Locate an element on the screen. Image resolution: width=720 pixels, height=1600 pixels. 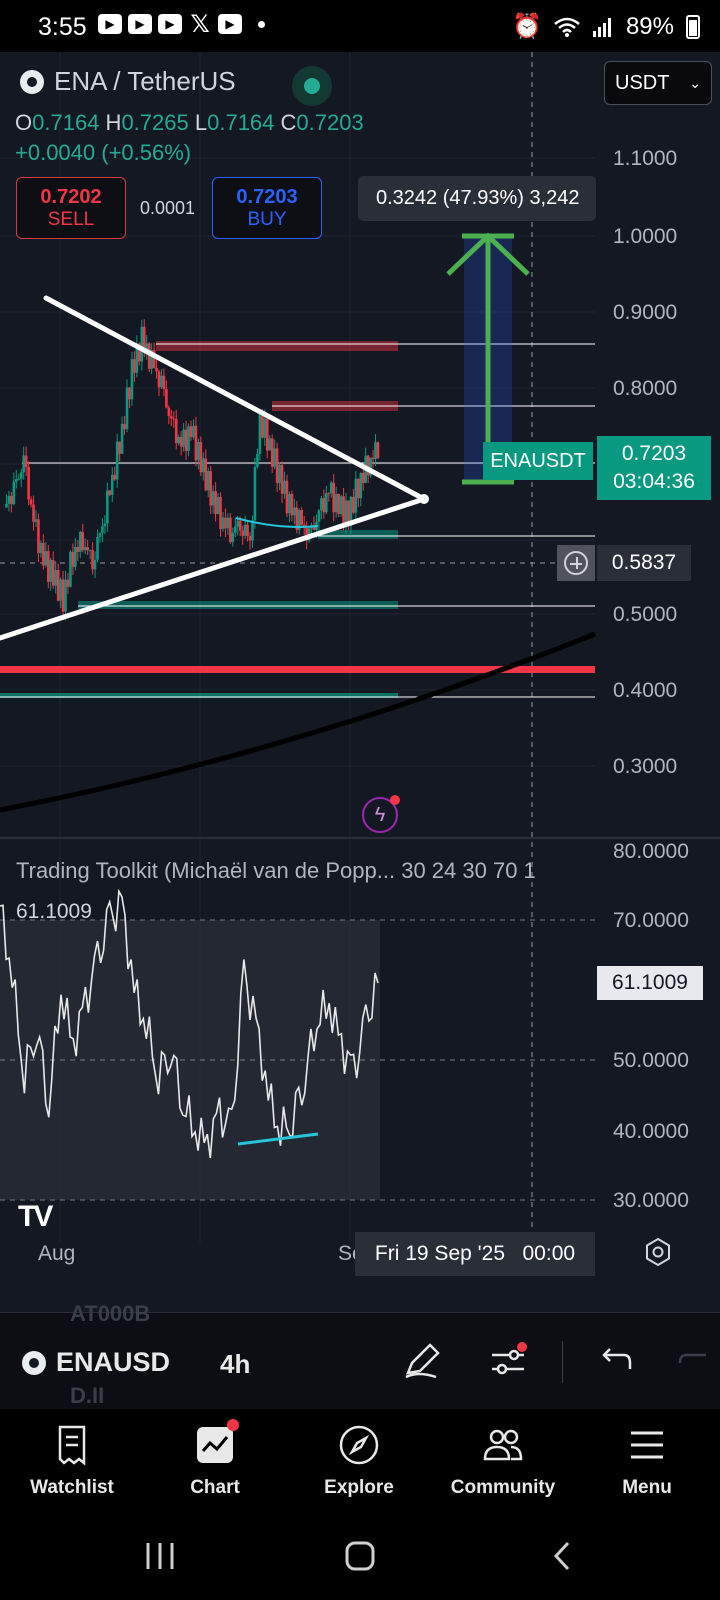
currency-select: USDT ⌄ is located at coordinates (658, 83).